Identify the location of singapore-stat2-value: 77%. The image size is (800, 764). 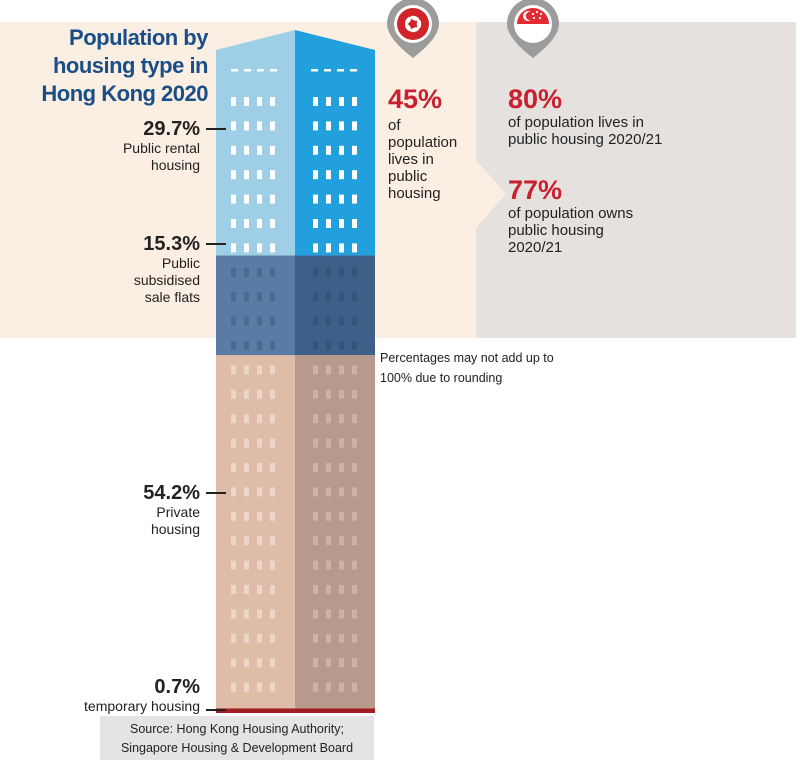
(535, 190).